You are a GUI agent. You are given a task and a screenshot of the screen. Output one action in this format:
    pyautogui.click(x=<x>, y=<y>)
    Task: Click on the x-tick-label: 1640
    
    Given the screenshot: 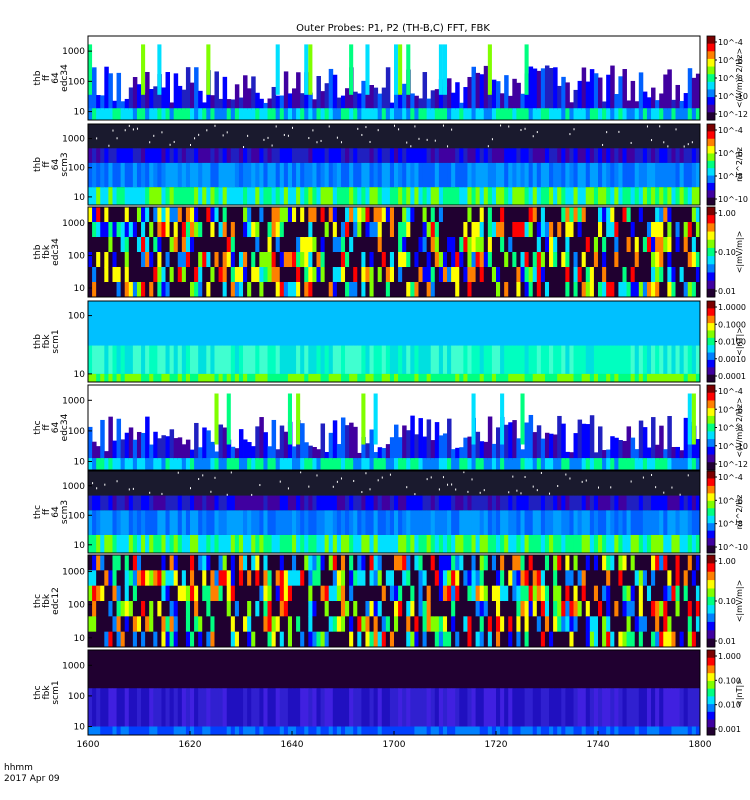 What is the action you would take?
    pyautogui.click(x=292, y=745)
    